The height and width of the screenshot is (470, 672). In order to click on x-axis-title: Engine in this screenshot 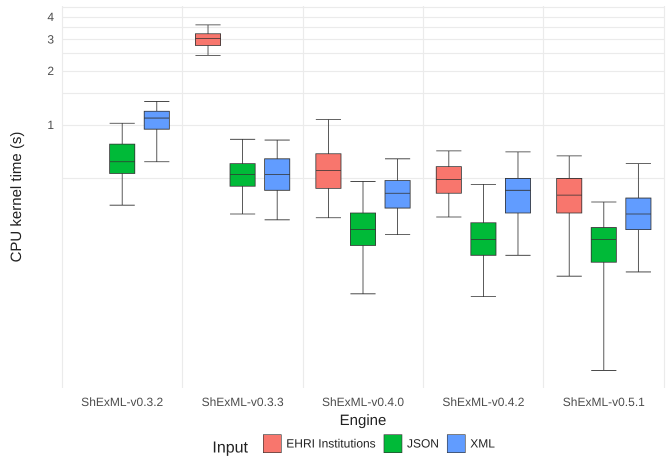, I will do `click(363, 420)`.